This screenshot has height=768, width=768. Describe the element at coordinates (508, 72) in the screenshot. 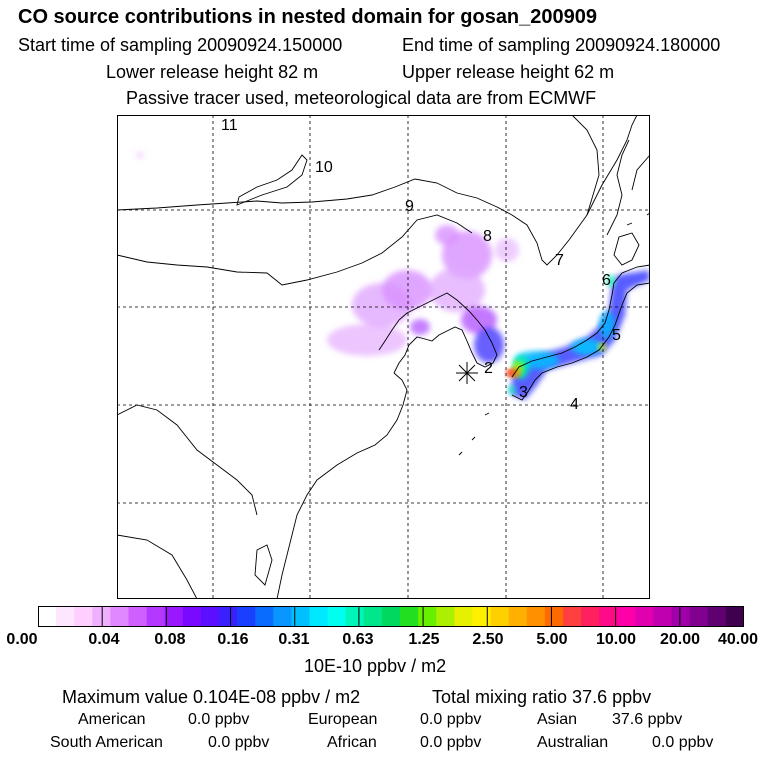

I see `upper-release-label: Upper release height 62 m` at that location.